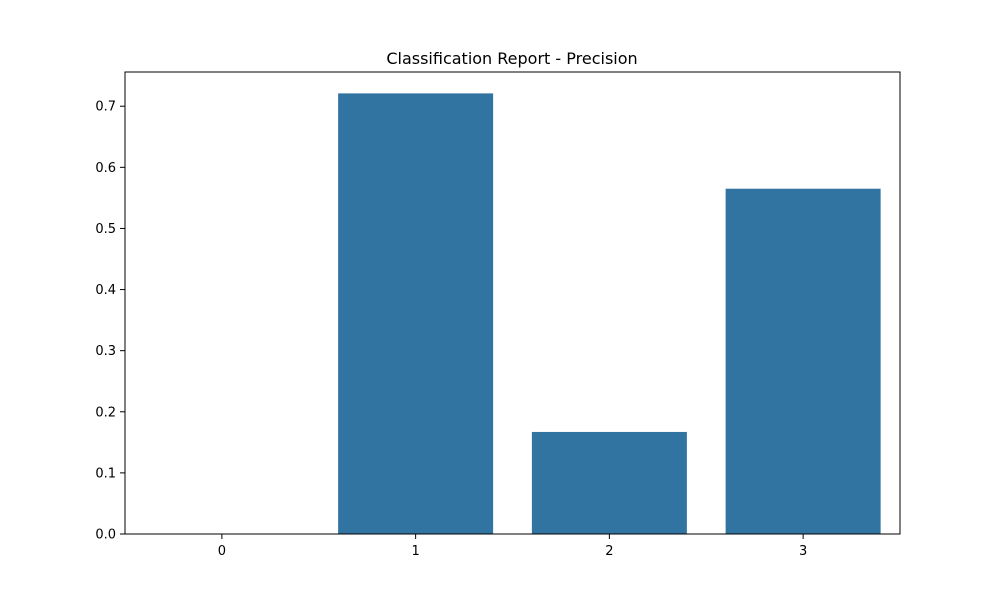  Describe the element at coordinates (803, 551) in the screenshot. I see `x-tick-label-3: 3` at that location.